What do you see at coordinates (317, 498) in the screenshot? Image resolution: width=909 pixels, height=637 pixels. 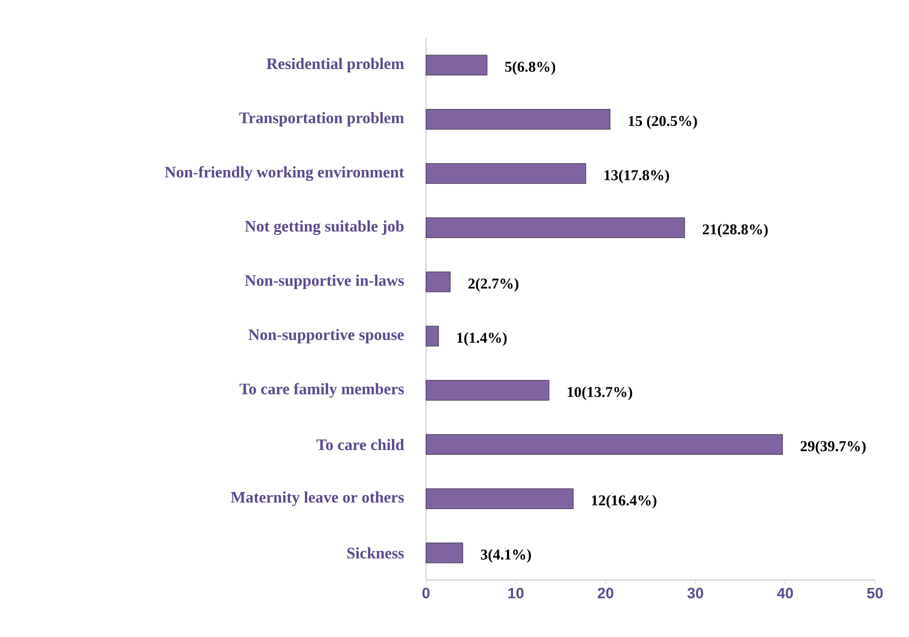 I see `y-tick-label: Maternity leave or others` at bounding box center [317, 498].